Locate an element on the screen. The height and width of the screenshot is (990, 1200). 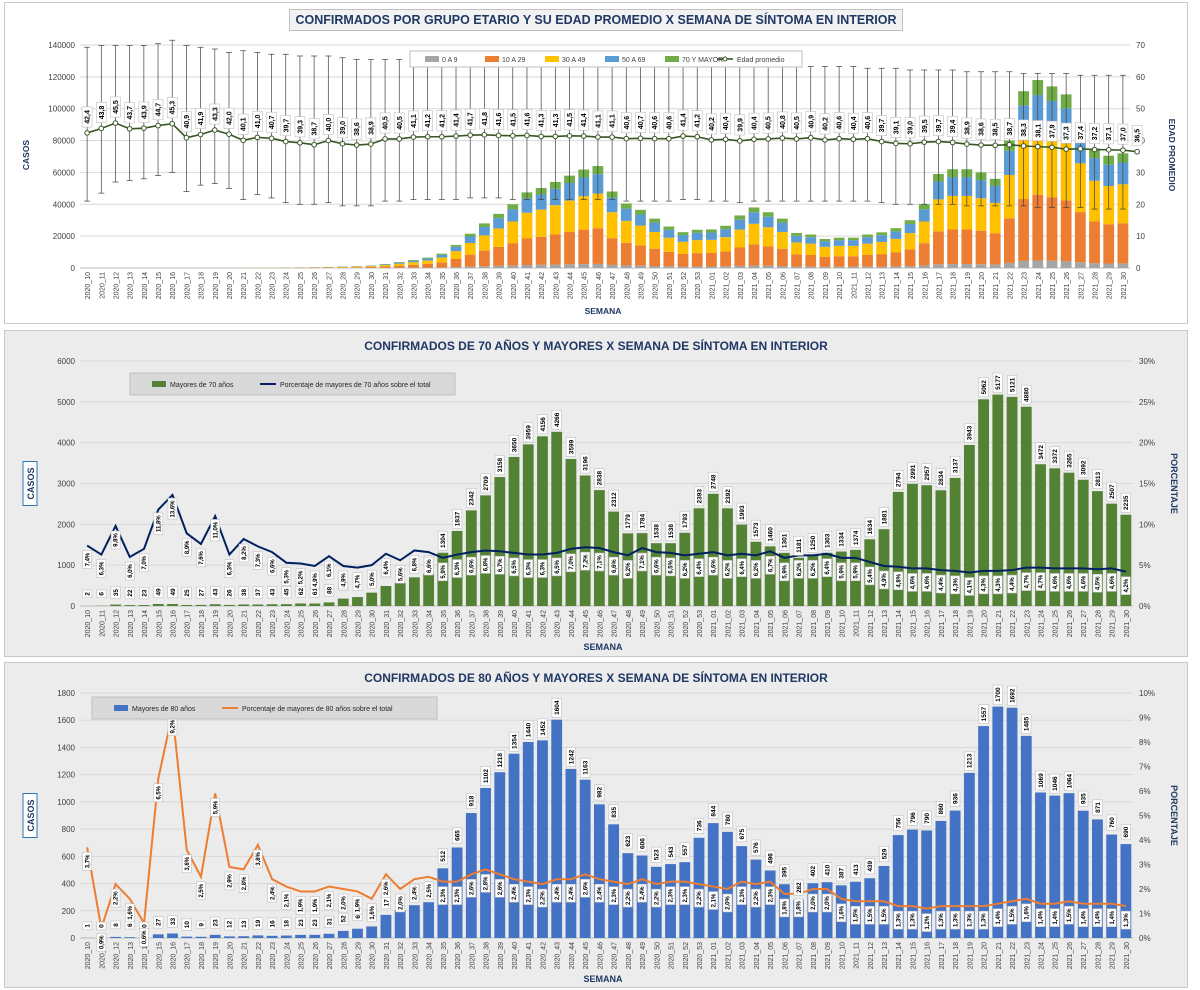
edad-label-group: 37,3 is located at coordinates (1066, 133).